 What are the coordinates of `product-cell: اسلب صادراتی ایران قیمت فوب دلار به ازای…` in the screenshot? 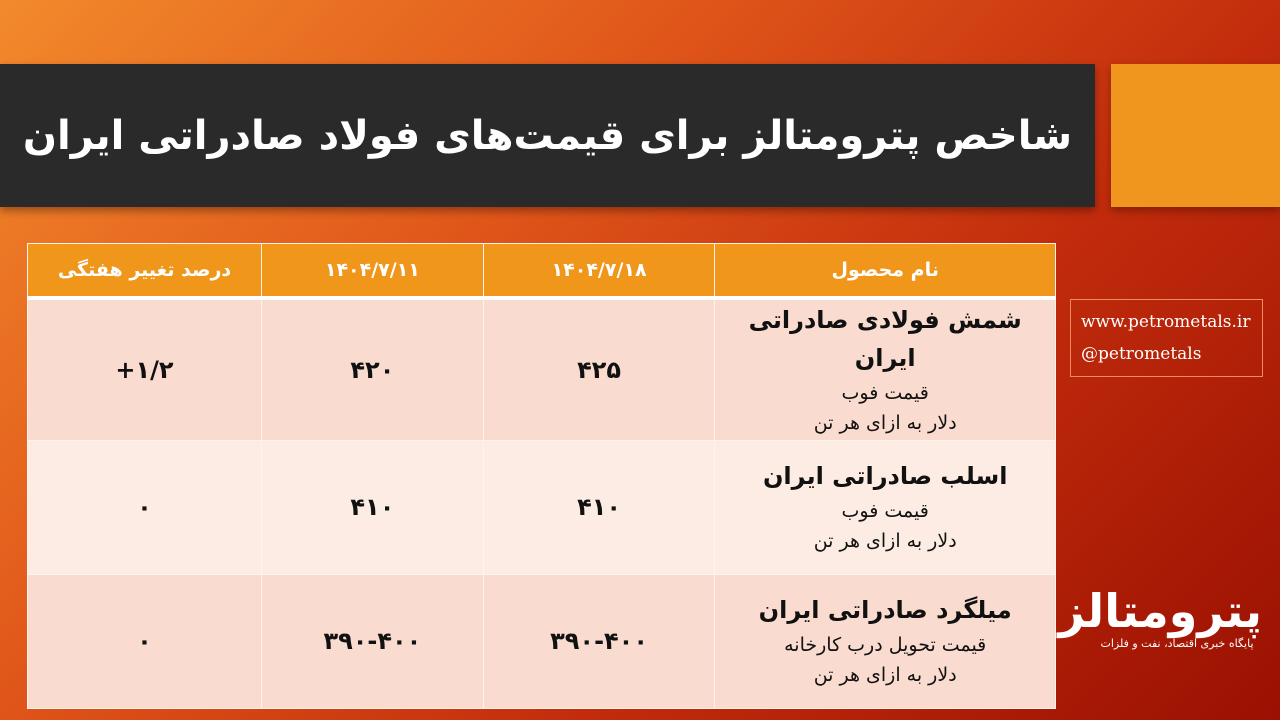 It's located at (885, 507).